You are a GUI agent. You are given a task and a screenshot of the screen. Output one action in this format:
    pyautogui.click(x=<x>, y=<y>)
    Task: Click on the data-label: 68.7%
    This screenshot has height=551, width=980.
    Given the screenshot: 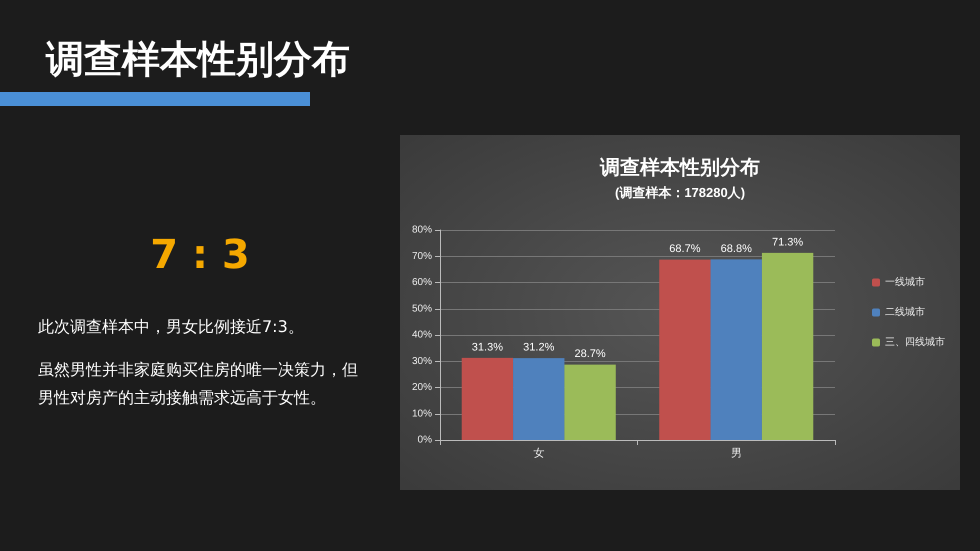 What is the action you would take?
    pyautogui.click(x=685, y=249)
    